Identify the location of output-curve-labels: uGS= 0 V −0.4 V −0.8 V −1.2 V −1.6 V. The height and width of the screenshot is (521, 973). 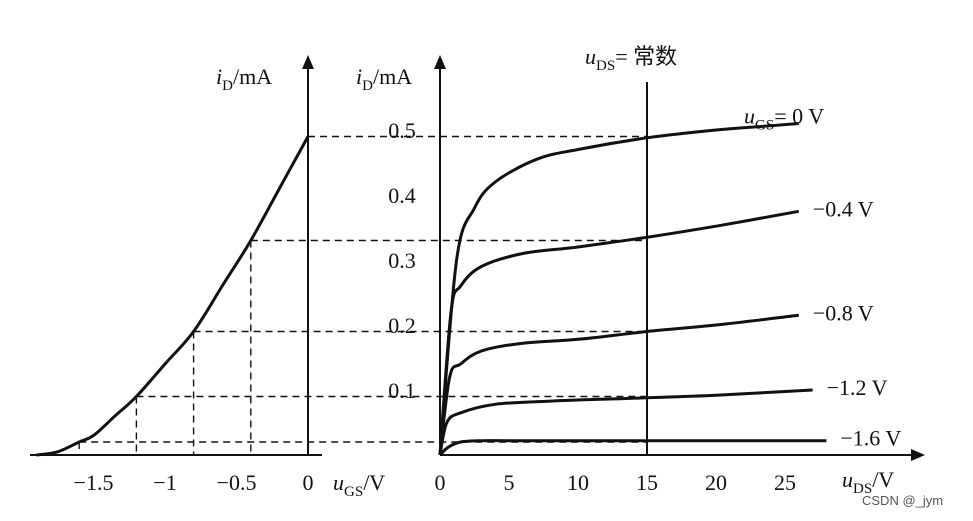
(822, 277).